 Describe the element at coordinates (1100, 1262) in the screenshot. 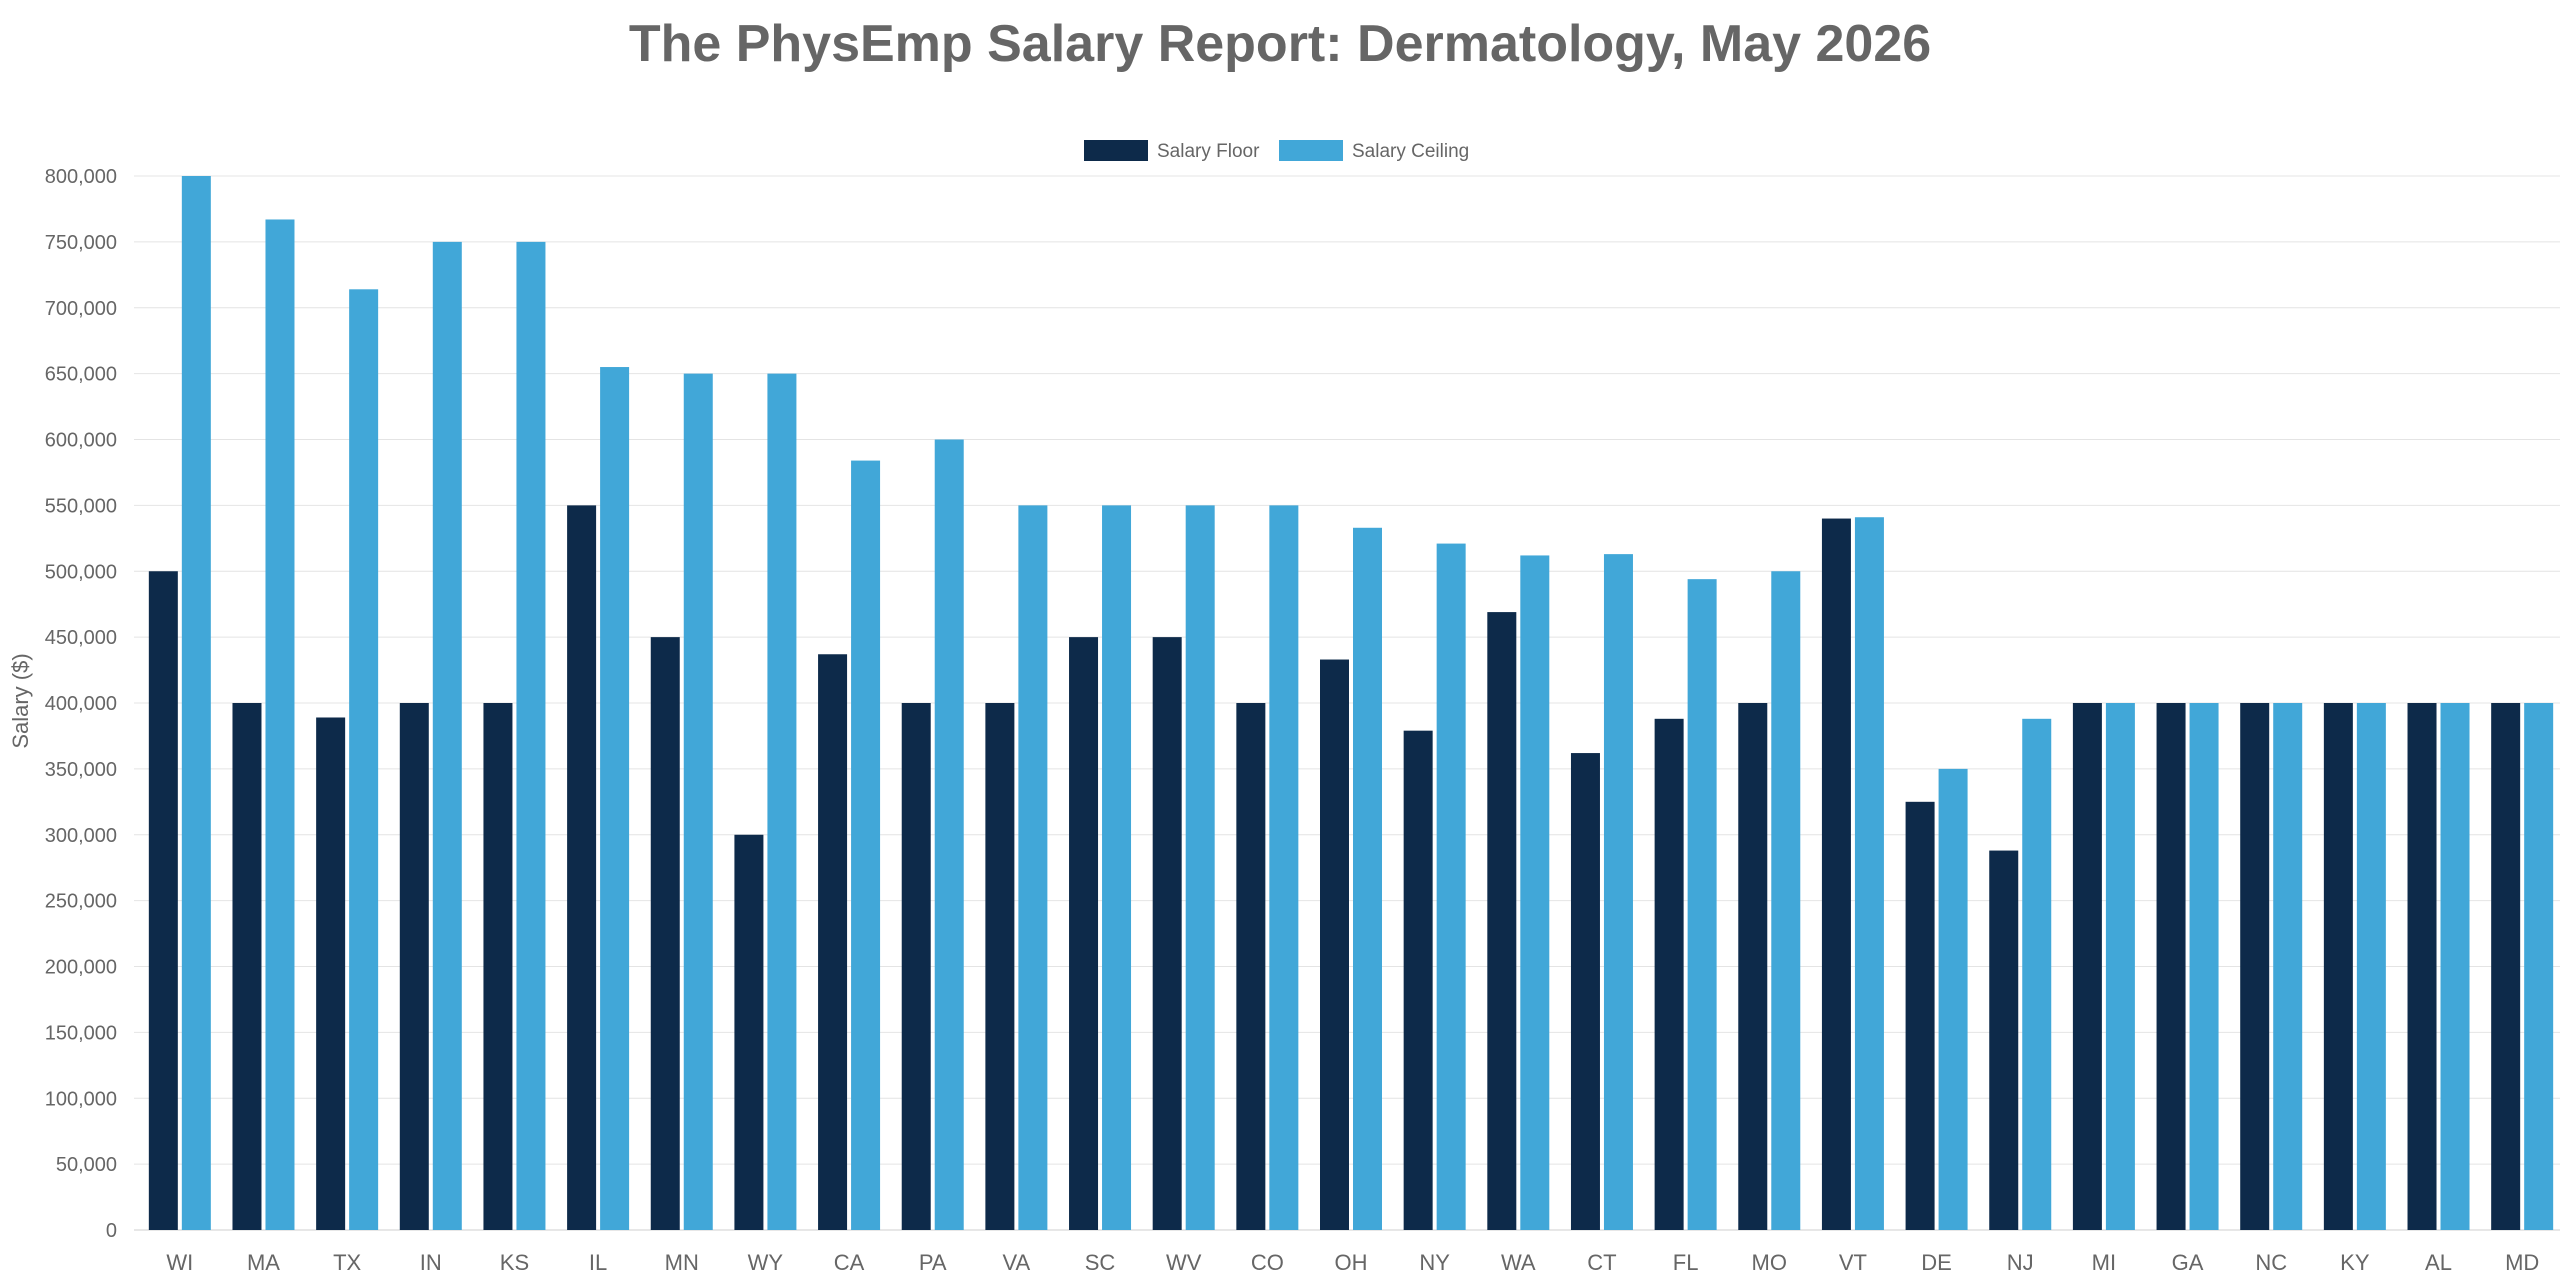

I see `x-tick-label: SC` at that location.